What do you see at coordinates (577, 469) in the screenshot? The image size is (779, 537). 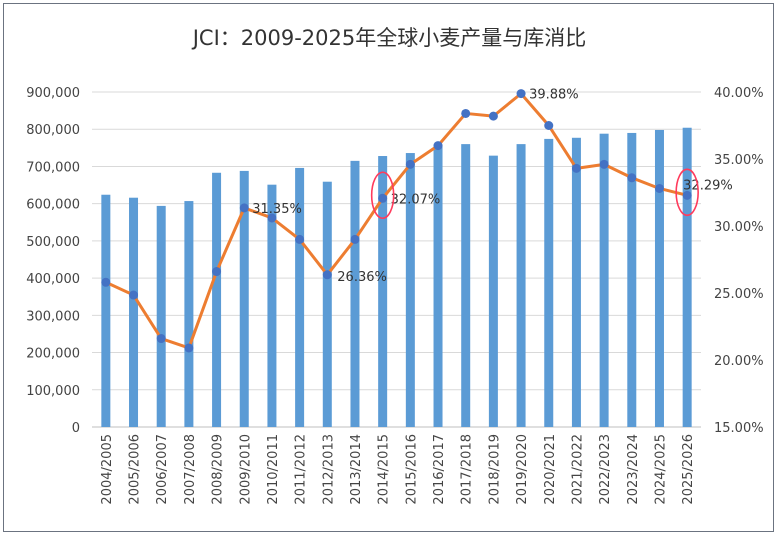 I see `x-axis-tick-label: 2021/2022` at bounding box center [577, 469].